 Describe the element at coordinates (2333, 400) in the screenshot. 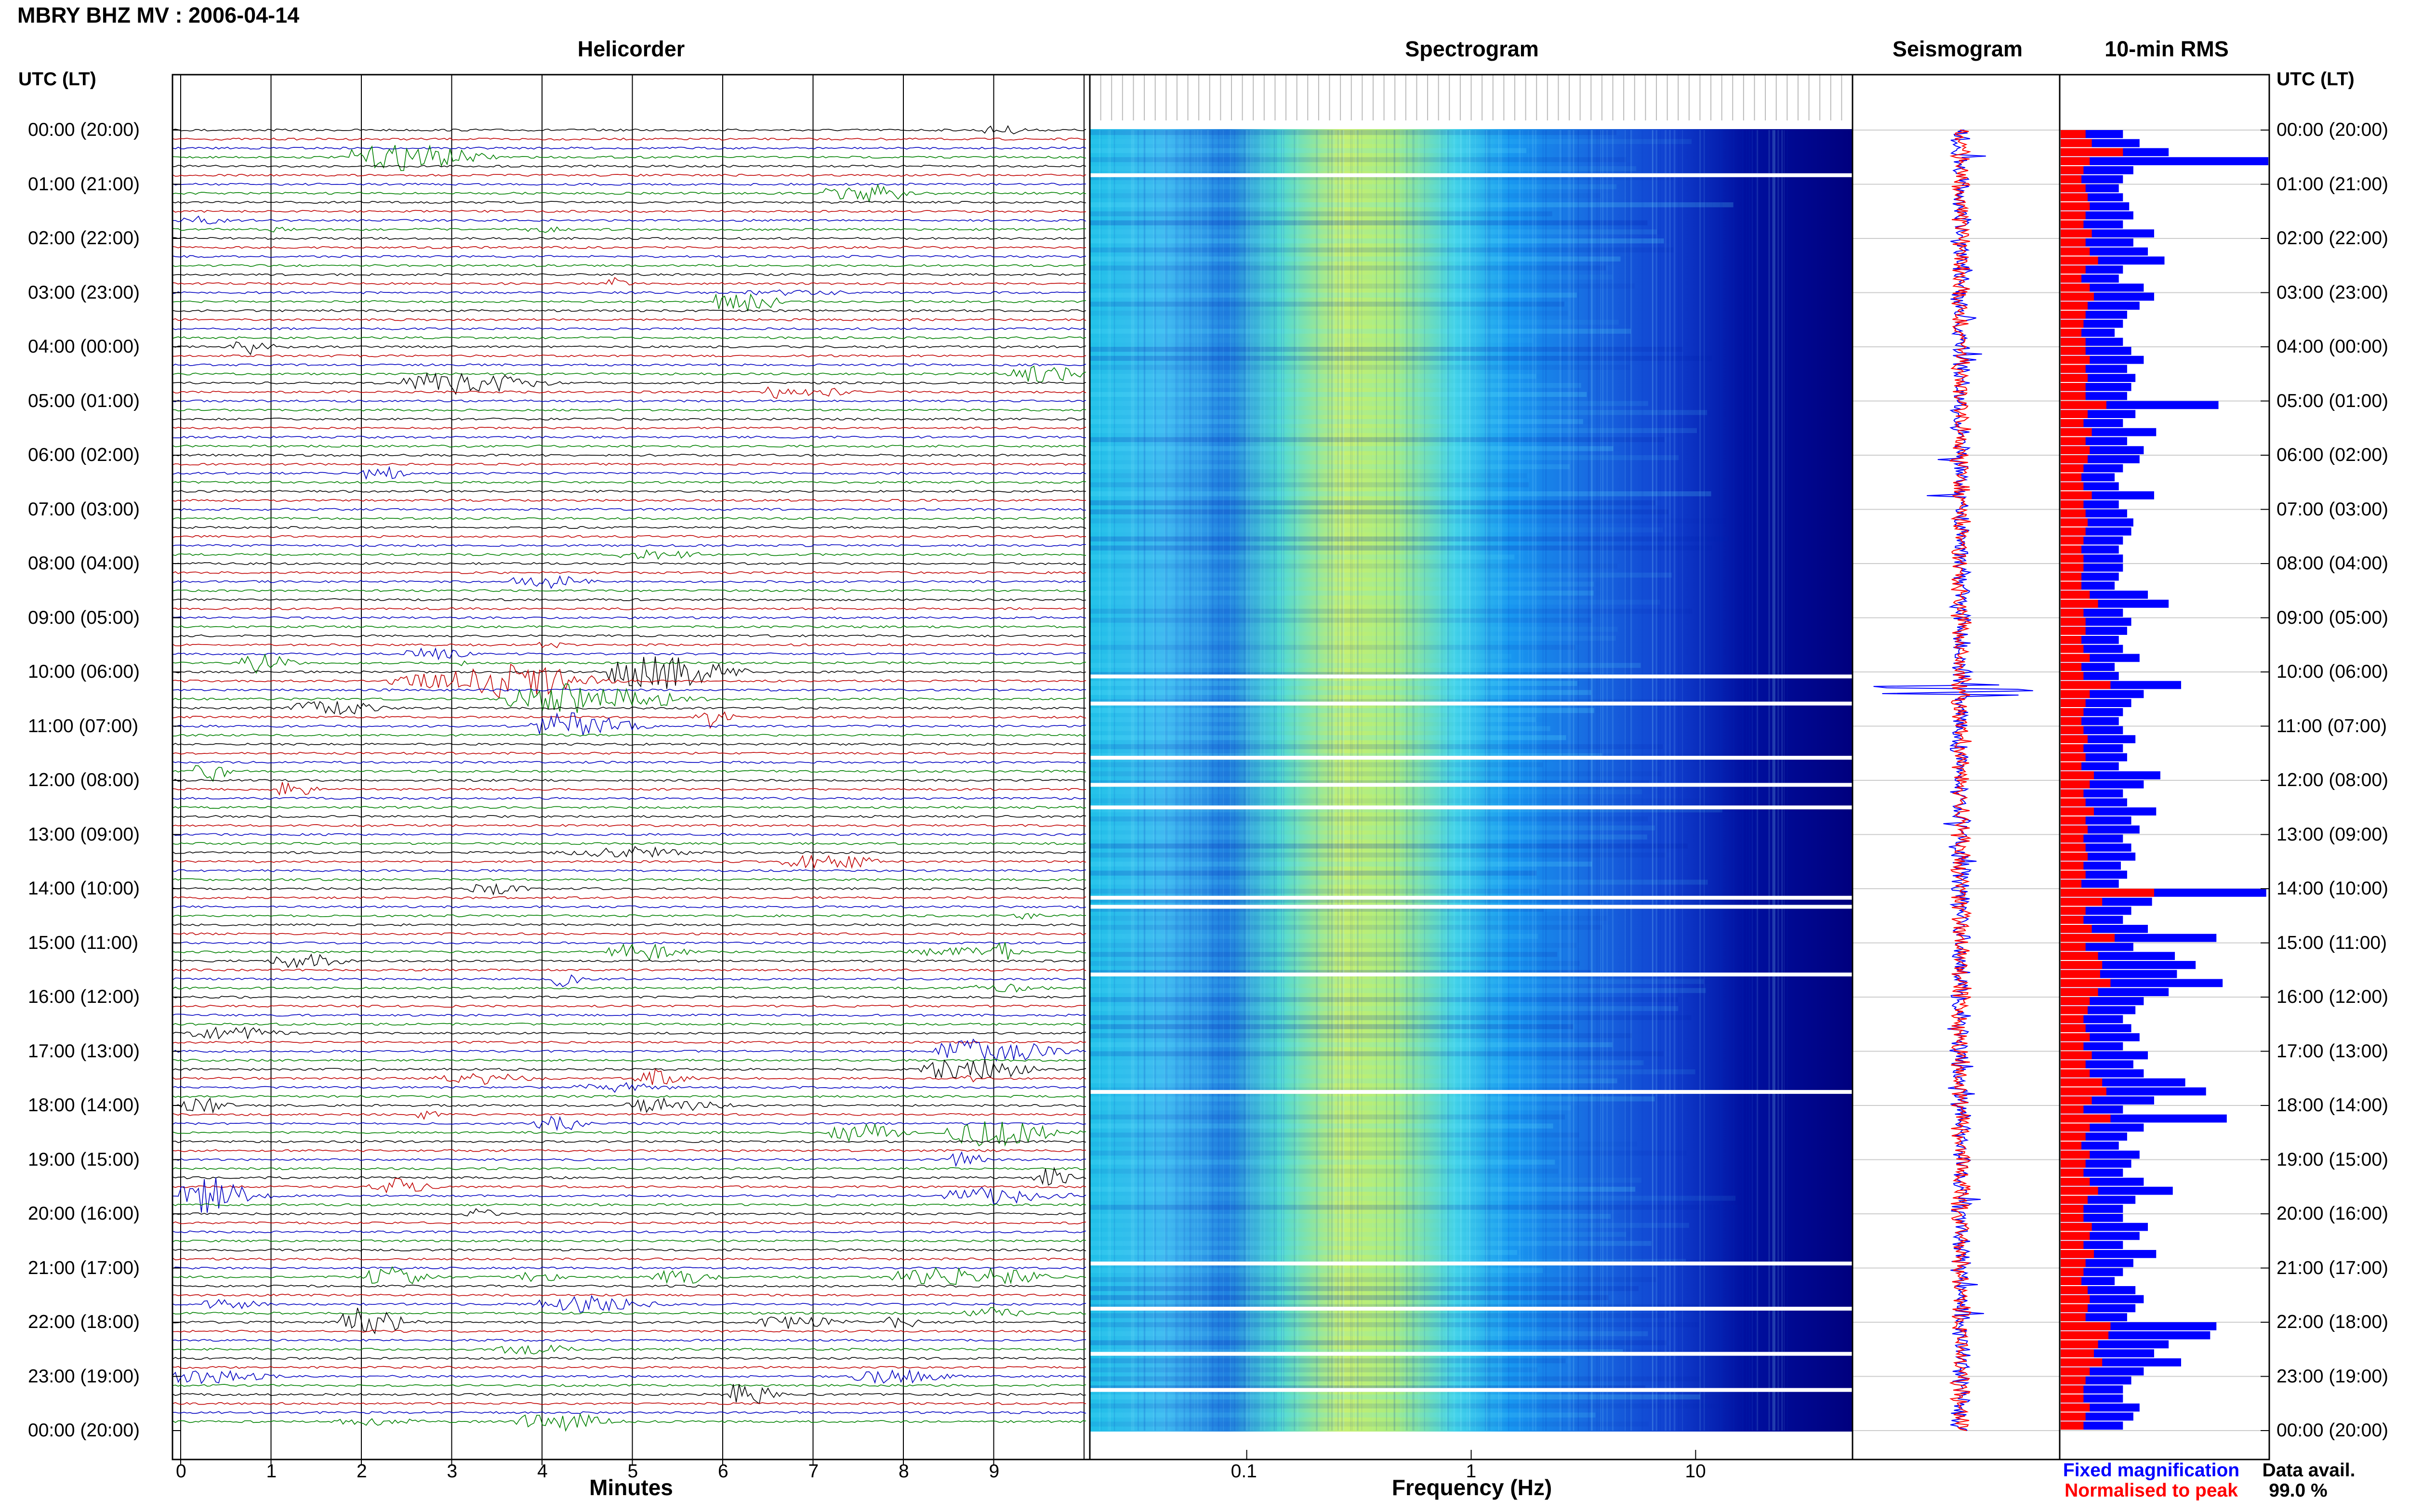

I see `time-label-right: 05:00 (01:00)` at that location.